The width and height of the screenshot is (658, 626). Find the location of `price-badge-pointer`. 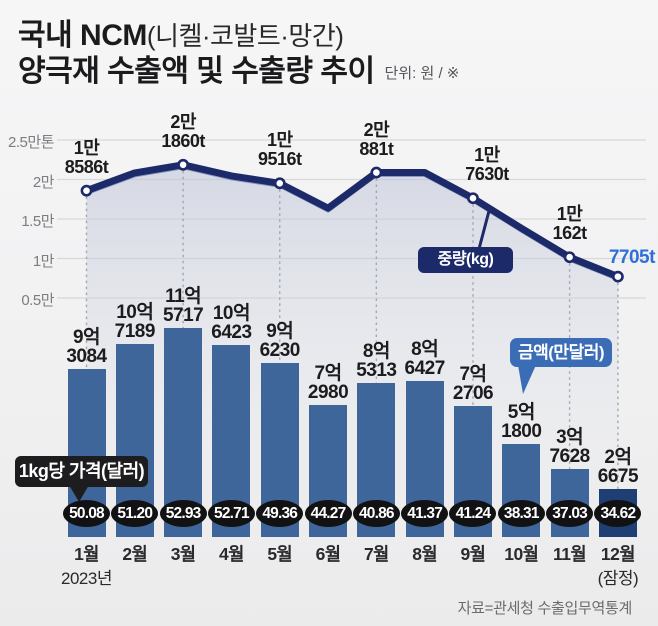

price-badge-pointer is located at coordinates (79, 493).